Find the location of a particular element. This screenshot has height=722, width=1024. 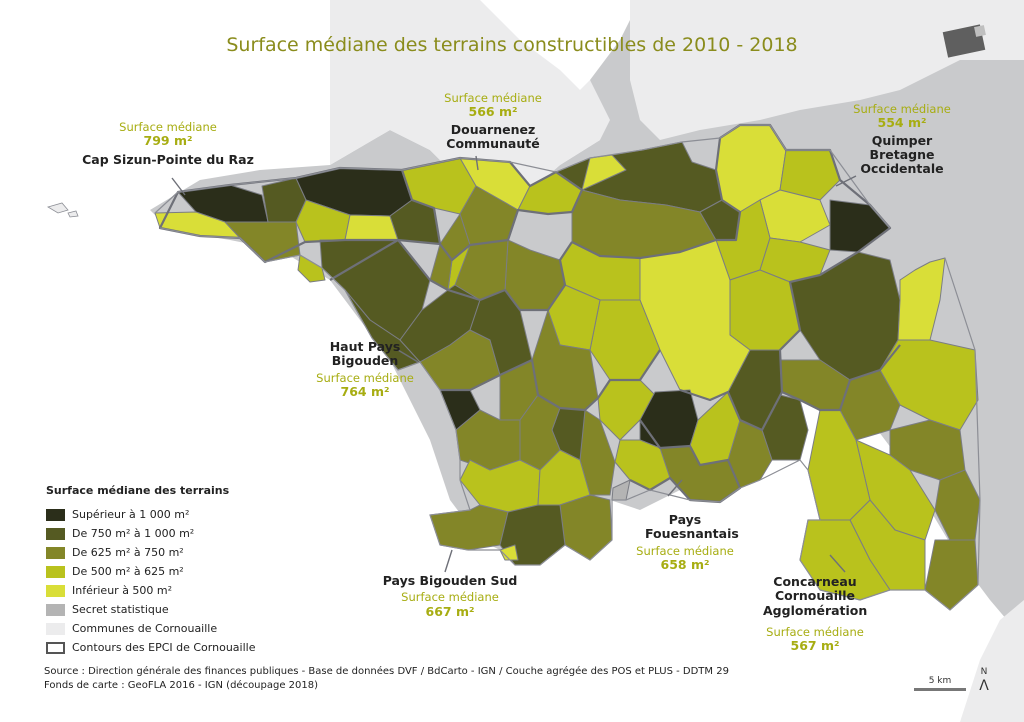

annotation-name: Pays Bigouden Sud is located at coordinates (450, 580).